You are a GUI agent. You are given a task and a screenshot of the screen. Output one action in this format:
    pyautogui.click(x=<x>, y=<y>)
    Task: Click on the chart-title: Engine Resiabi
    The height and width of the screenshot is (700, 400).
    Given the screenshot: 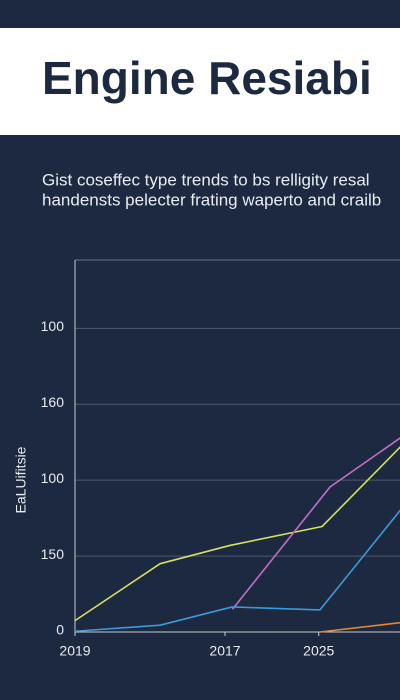 What is the action you would take?
    pyautogui.click(x=207, y=78)
    